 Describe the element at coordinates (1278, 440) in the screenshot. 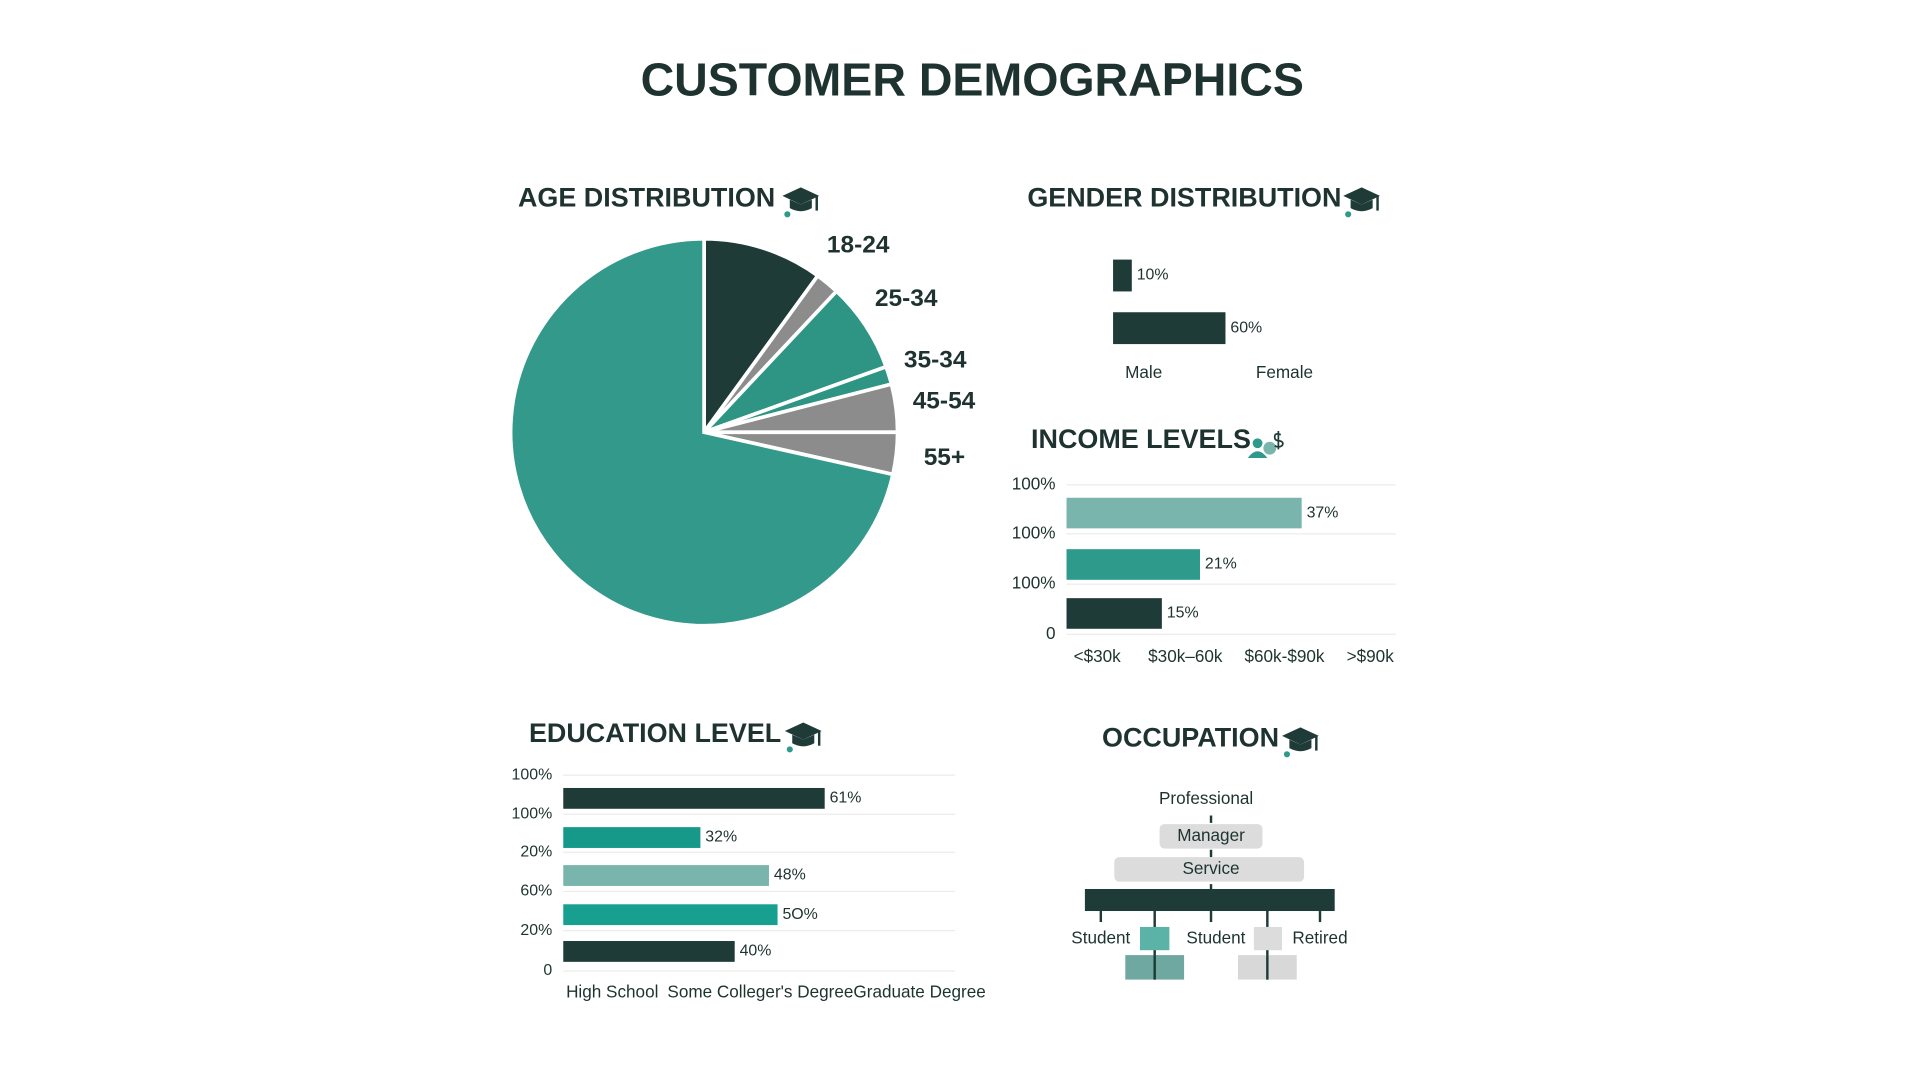

I see `icon-dollar` at that location.